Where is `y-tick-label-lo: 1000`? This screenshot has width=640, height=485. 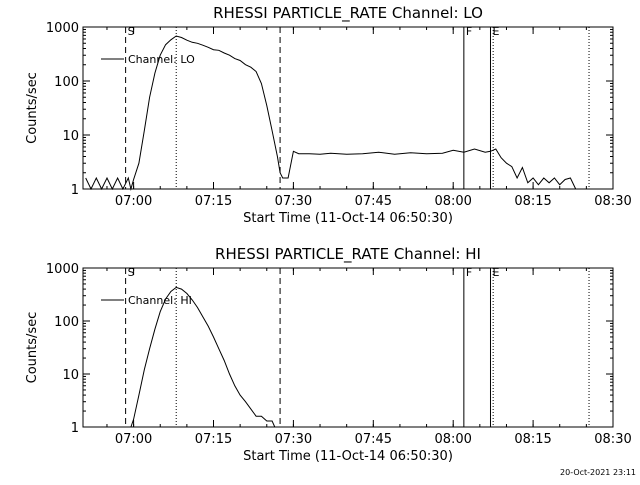
y-tick-label-lo: 1000 is located at coordinates (62, 28).